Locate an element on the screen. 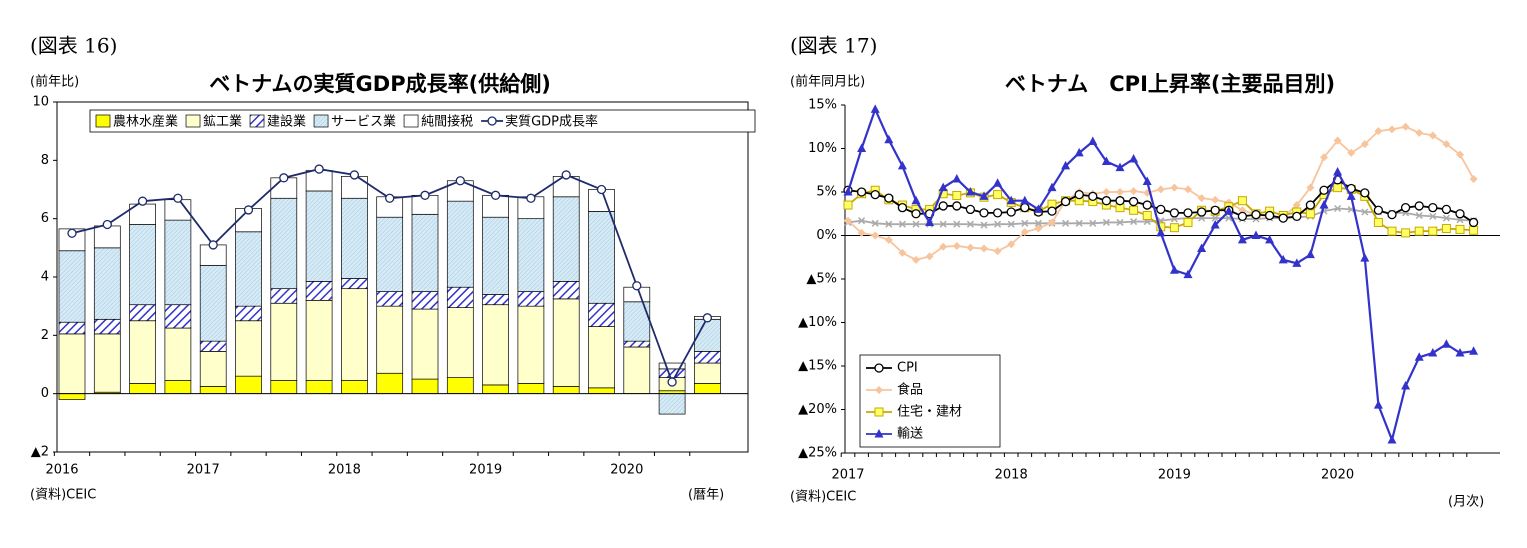 Image resolution: width=1527 pixels, height=548 pixels. legend-label: 食品 is located at coordinates (910, 390).